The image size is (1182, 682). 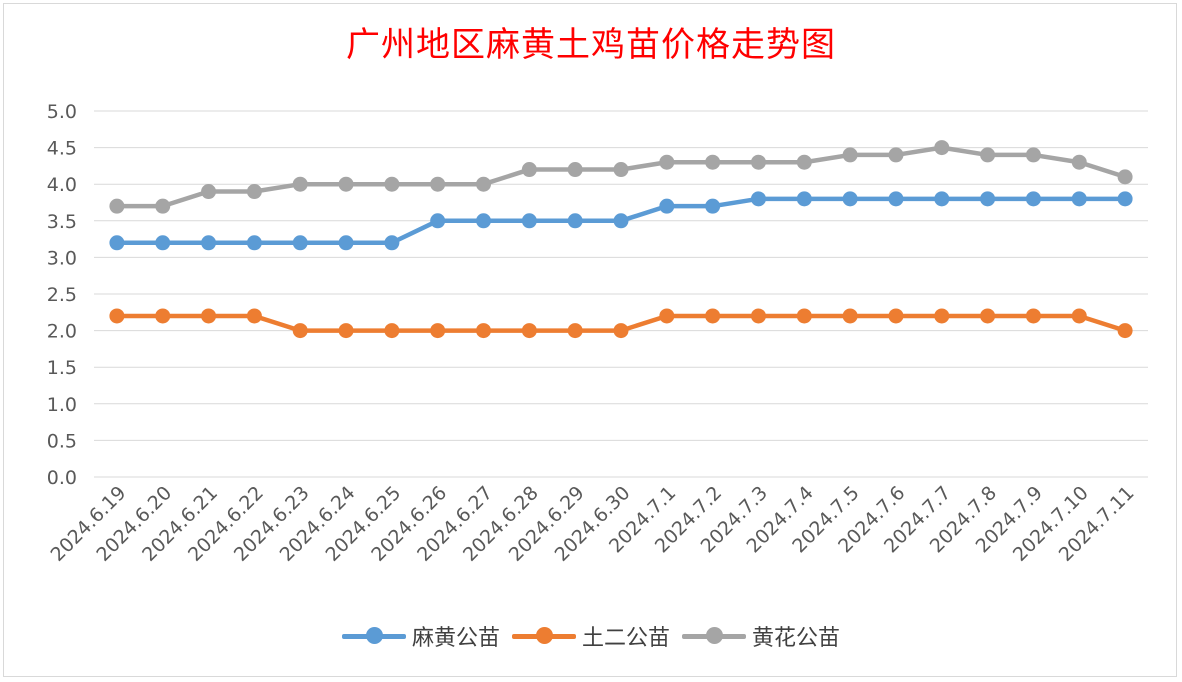 What do you see at coordinates (62, 478) in the screenshot?
I see `y-tick-label-0: 0.0` at bounding box center [62, 478].